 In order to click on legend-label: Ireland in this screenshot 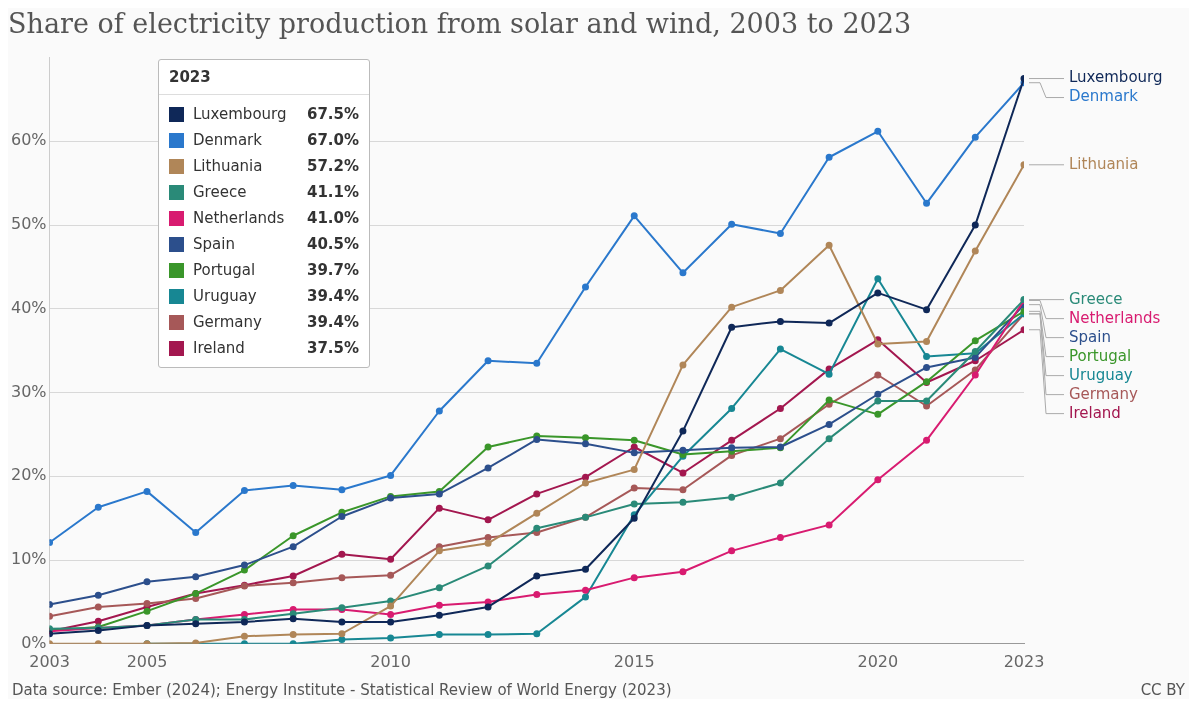, I will do `click(219, 348)`.